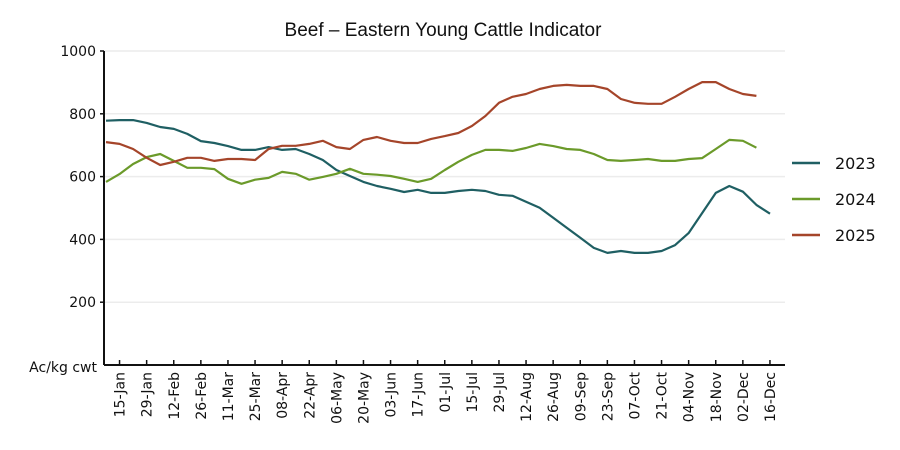 This screenshot has width=900, height=450. Describe the element at coordinates (635, 395) in the screenshot. I see `x-tick-label: 07-Oct` at that location.